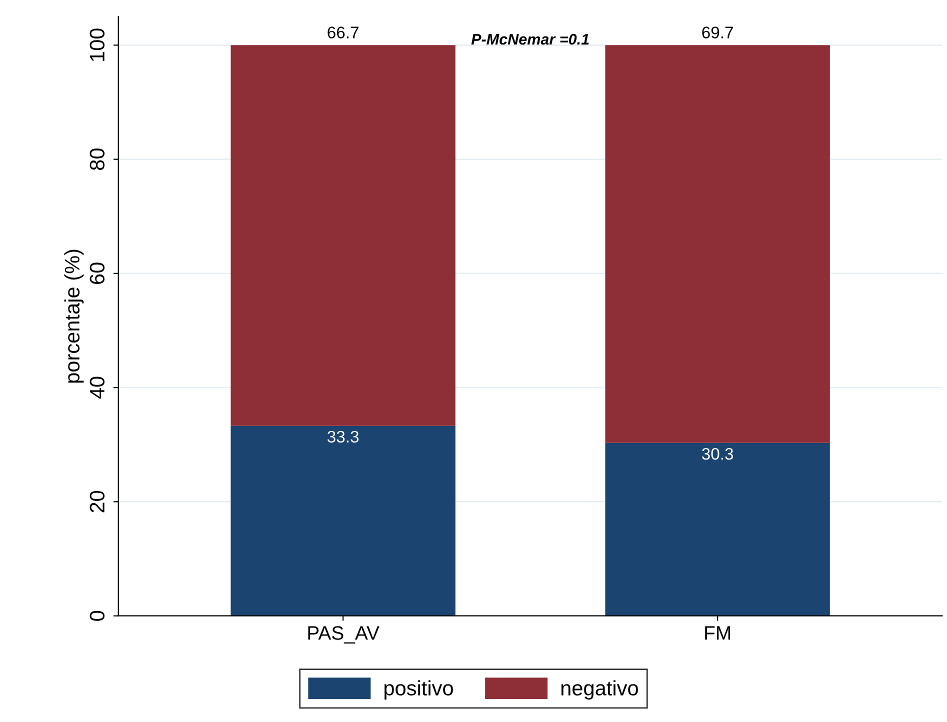 This screenshot has height=722, width=947. What do you see at coordinates (97, 44) in the screenshot?
I see `y-tick-label: 100` at bounding box center [97, 44].